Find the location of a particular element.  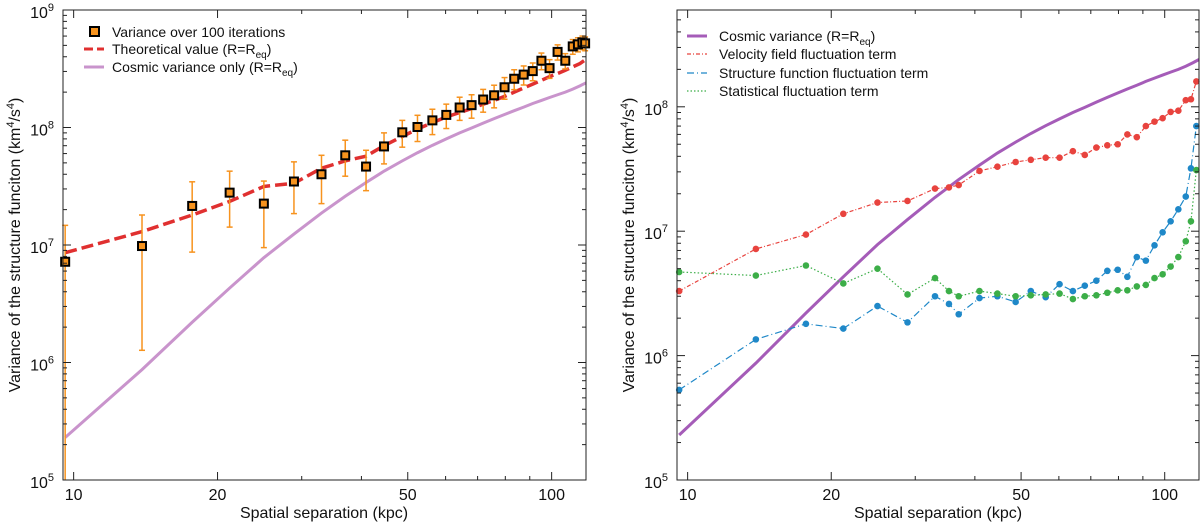

left-xtick-label: 50 is located at coordinates (408, 495).